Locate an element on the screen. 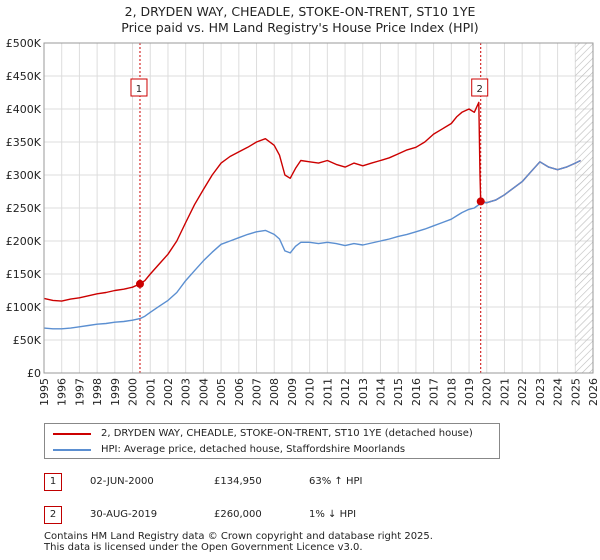 The width and height of the screenshot is (600, 560). x-tick-label: 2019 is located at coordinates (469, 392).